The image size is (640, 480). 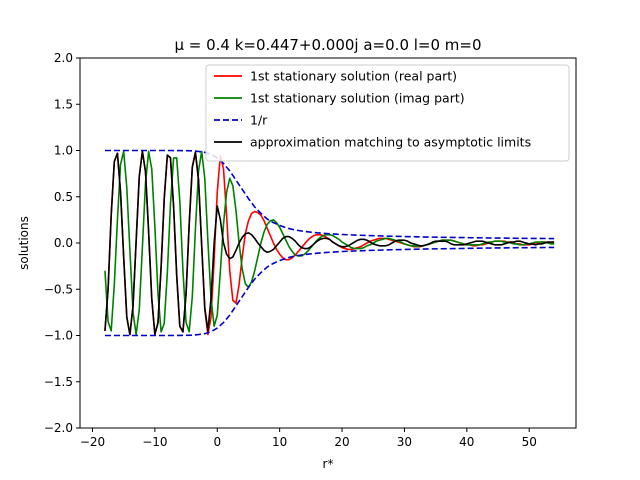 What do you see at coordinates (341, 442) in the screenshot?
I see `x-tick-label: 20` at bounding box center [341, 442].